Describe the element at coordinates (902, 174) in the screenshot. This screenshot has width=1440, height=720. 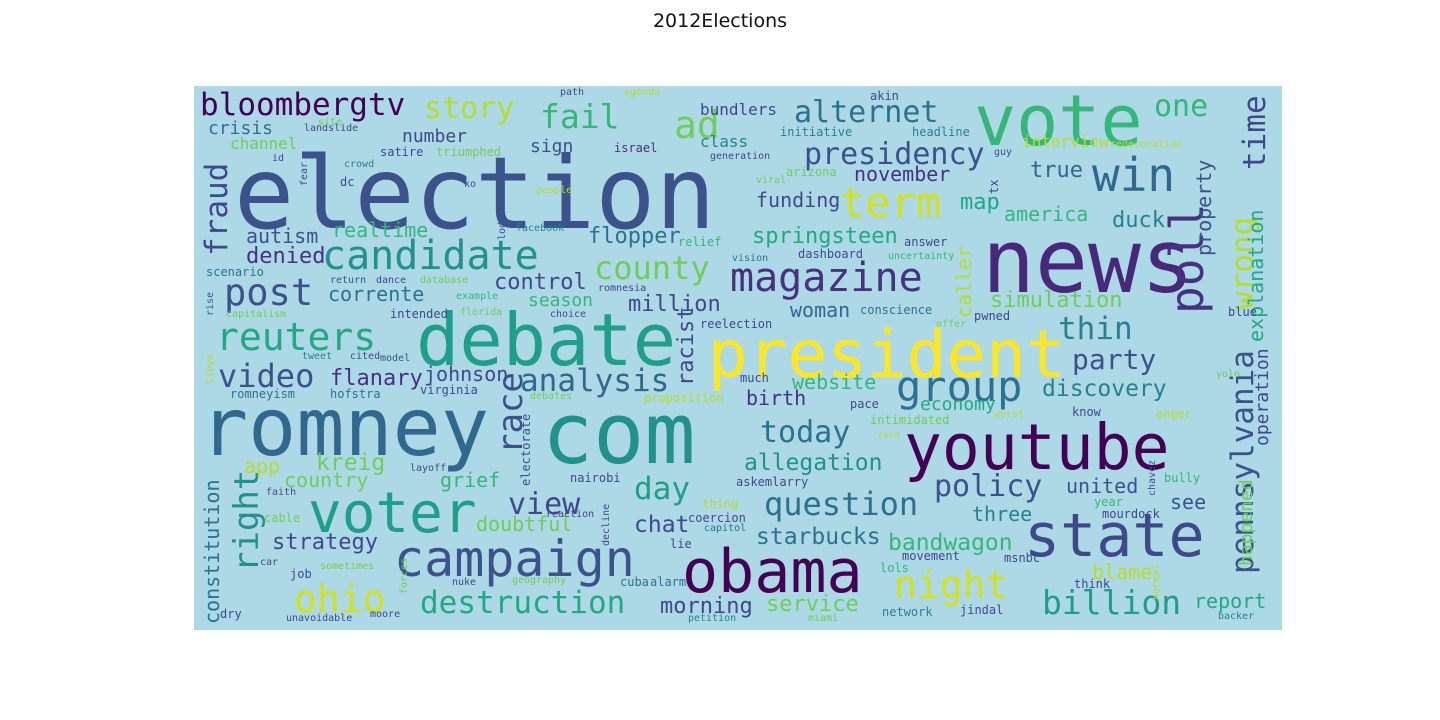
I see `word-november: november` at that location.